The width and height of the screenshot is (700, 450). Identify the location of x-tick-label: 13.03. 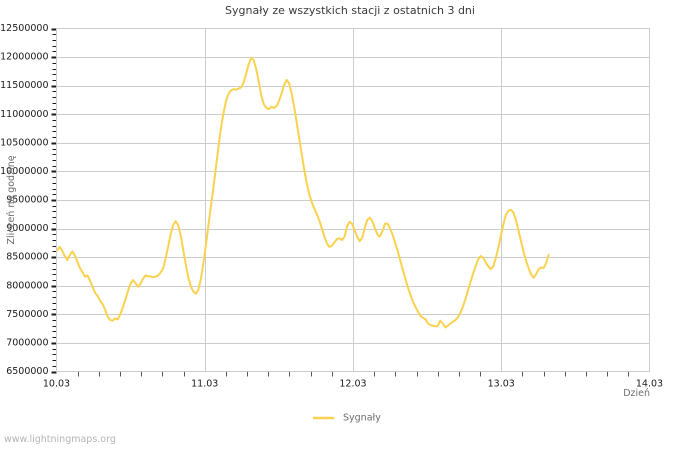
(501, 384).